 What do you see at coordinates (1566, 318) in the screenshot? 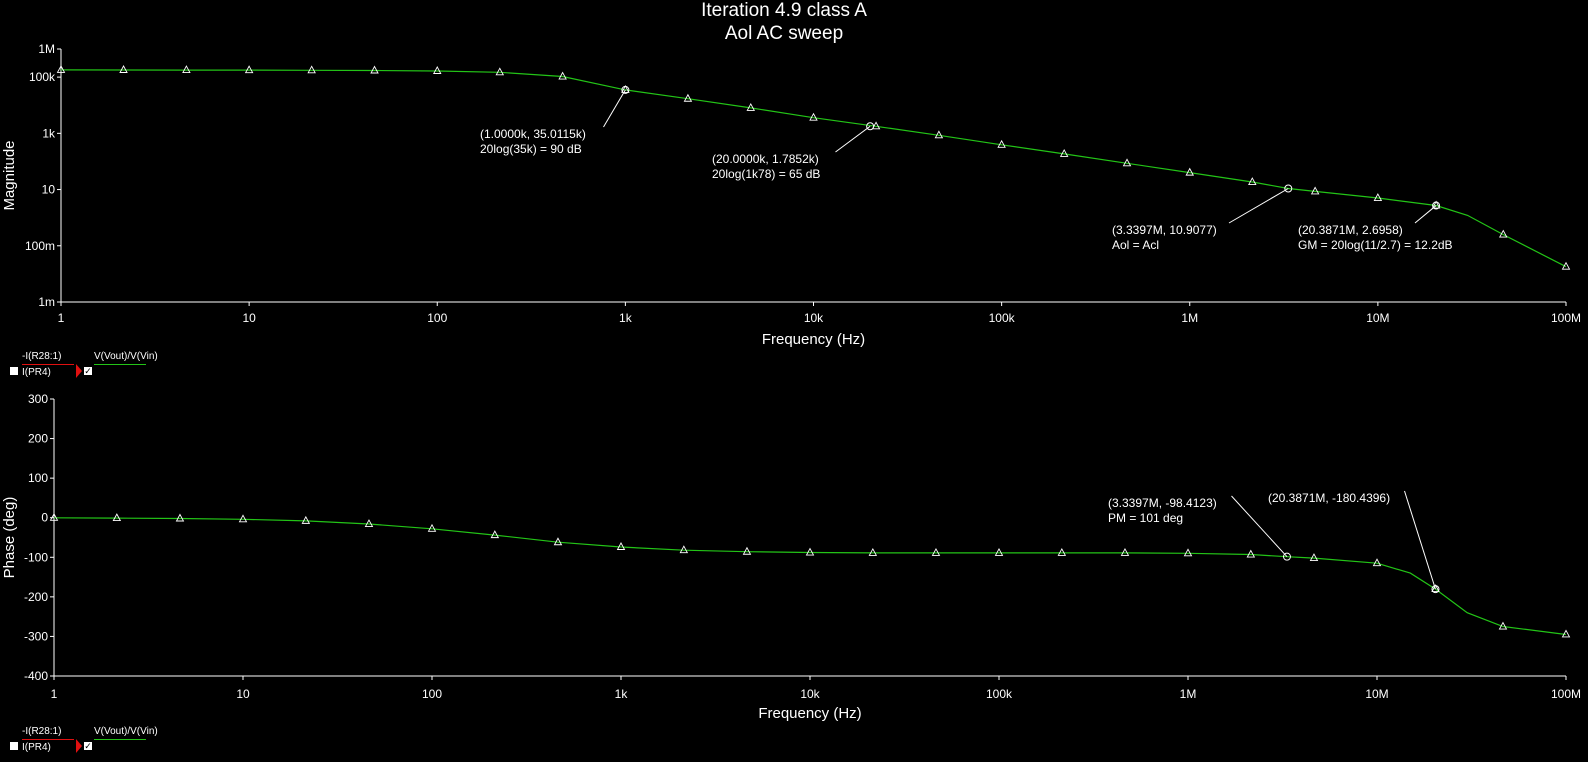
I see `magnitude-x-tick-label: 100M` at bounding box center [1566, 318].